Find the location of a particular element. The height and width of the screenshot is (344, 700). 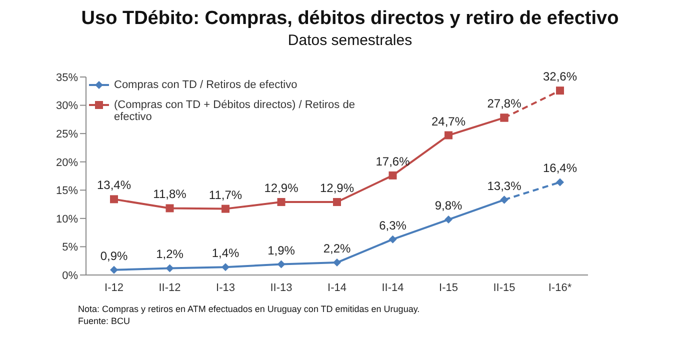

data-label: 1,2% is located at coordinates (170, 254).